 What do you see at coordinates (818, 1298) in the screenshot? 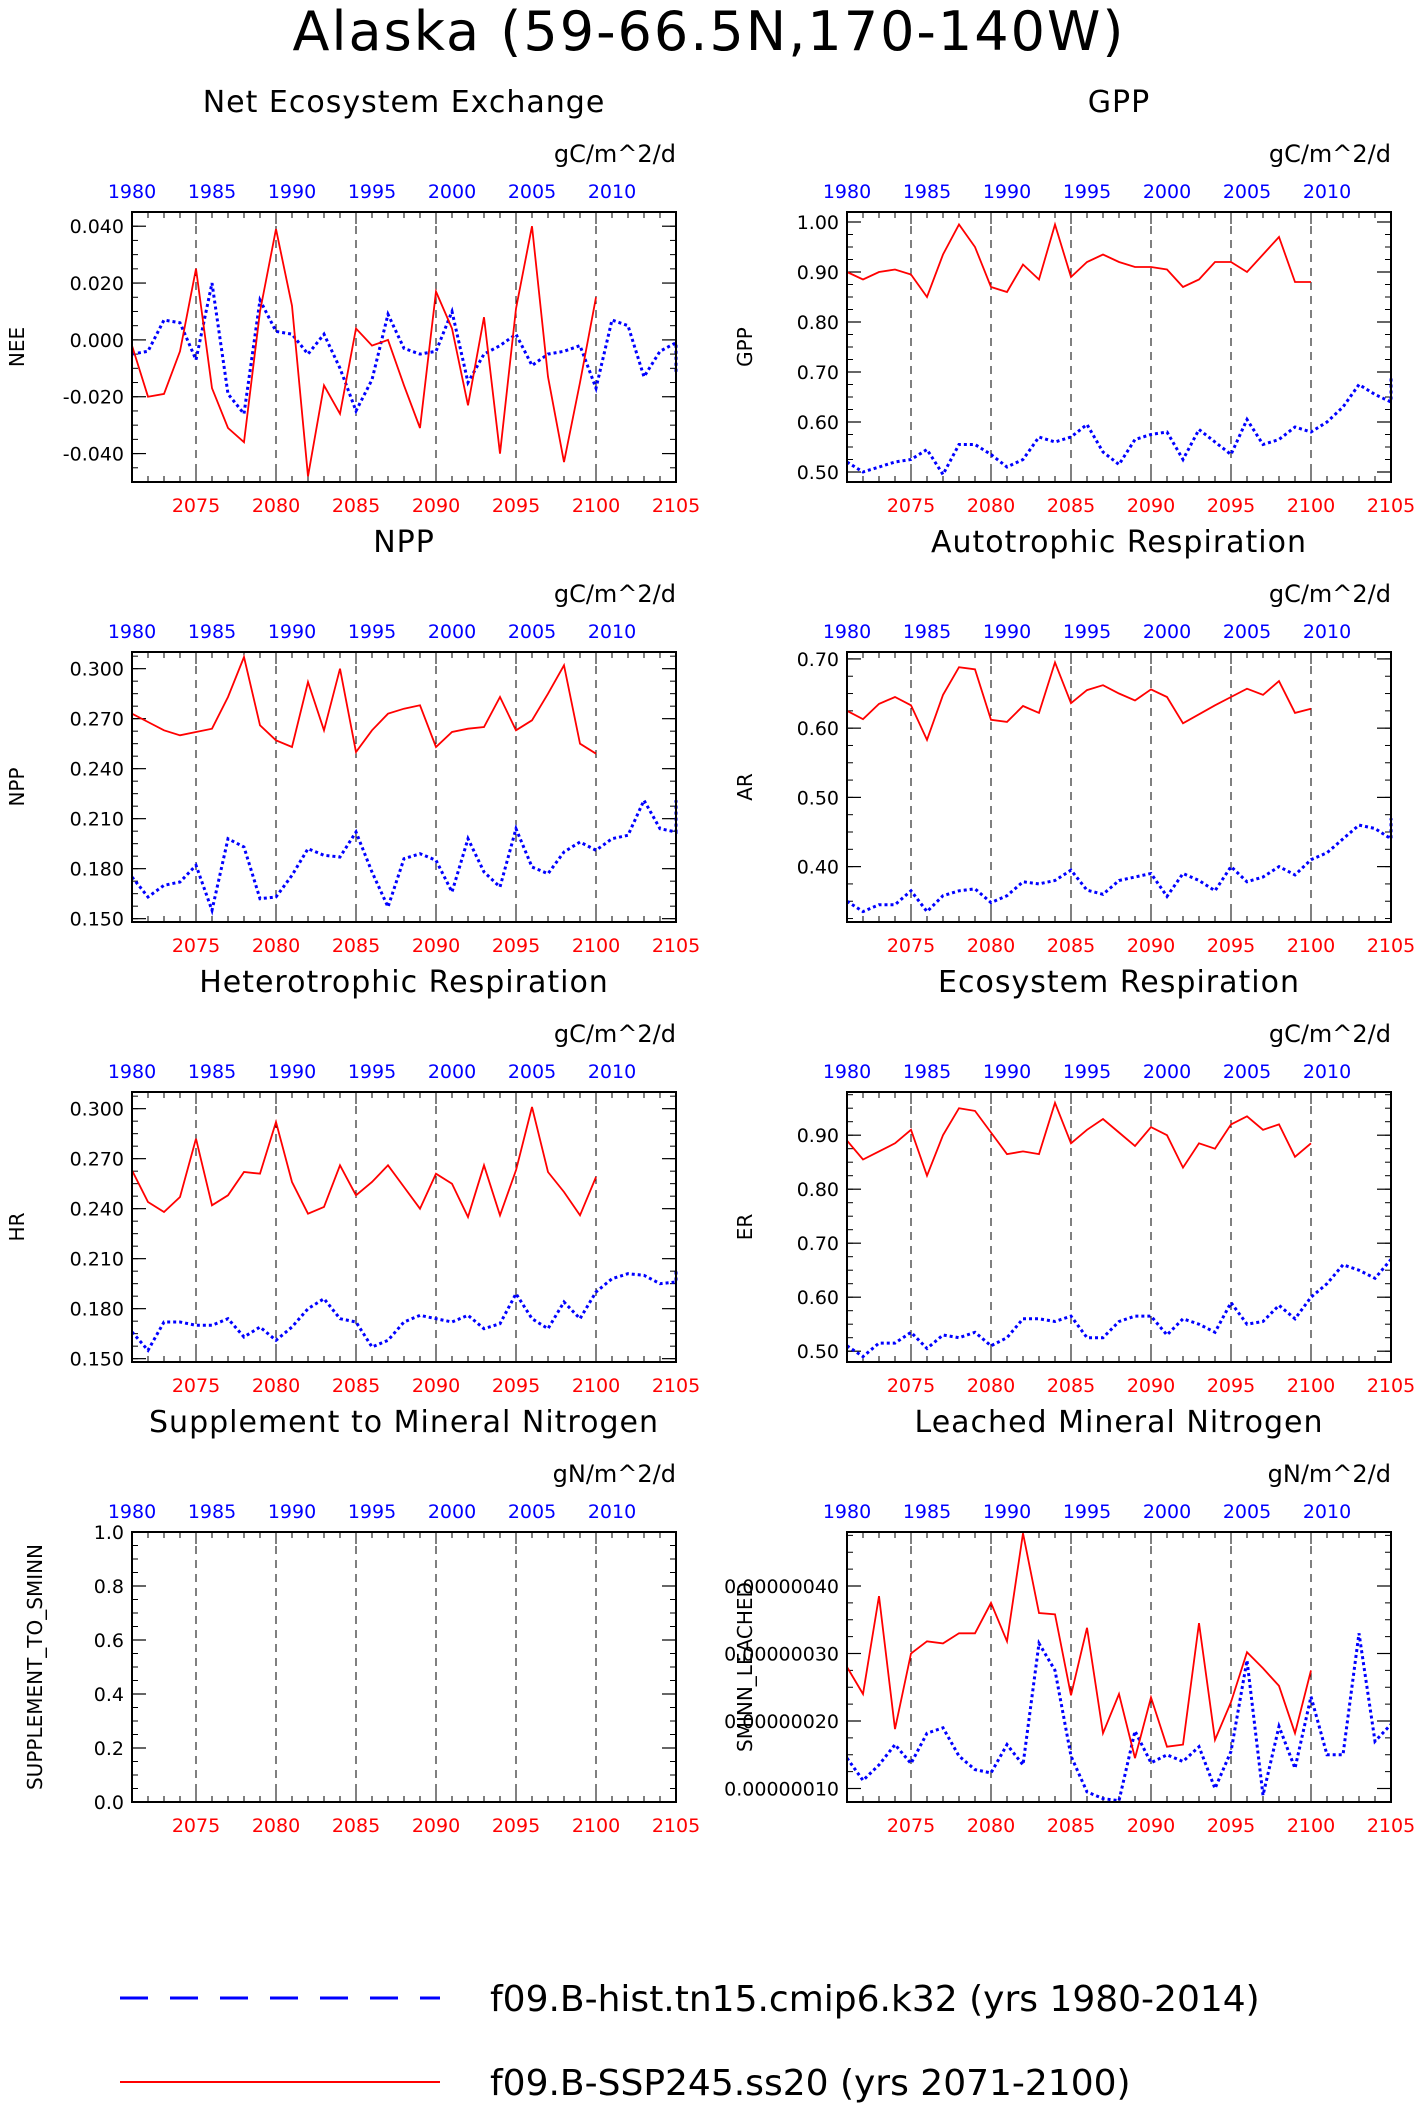
I see `y-tick-label: 0.60` at bounding box center [818, 1298].